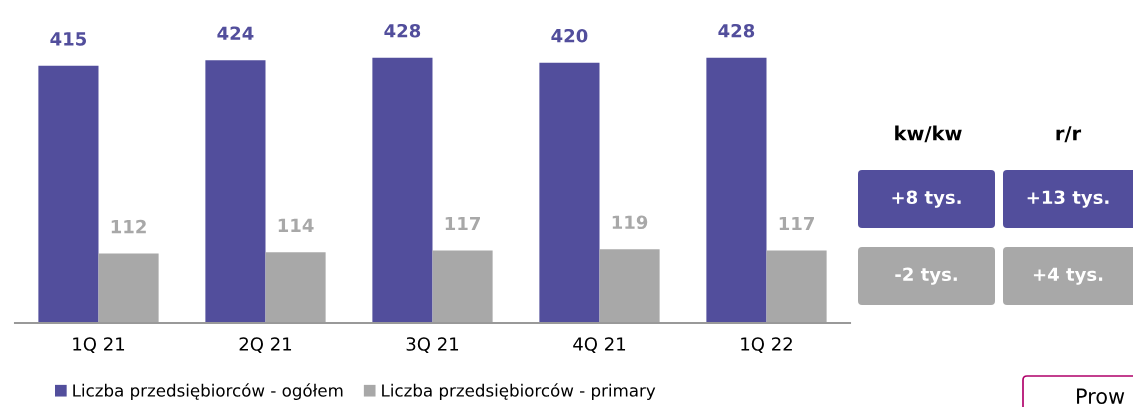 The image size is (1133, 407). Describe the element at coordinates (208, 391) in the screenshot. I see `legend-label: Liczba przedsiębiorców - ogółem` at that location.